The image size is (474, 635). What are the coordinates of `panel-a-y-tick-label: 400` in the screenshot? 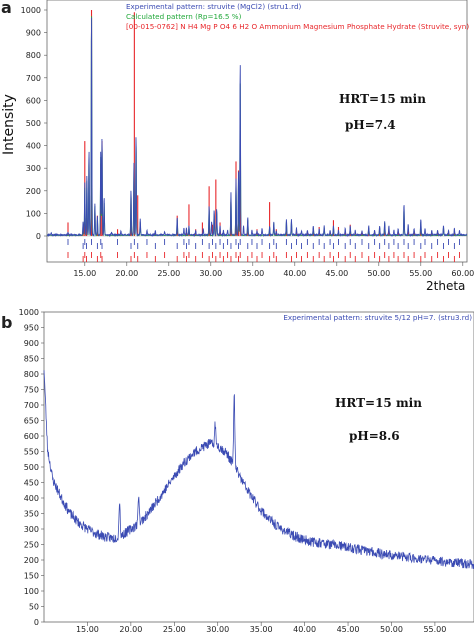 It's located at (33, 146).